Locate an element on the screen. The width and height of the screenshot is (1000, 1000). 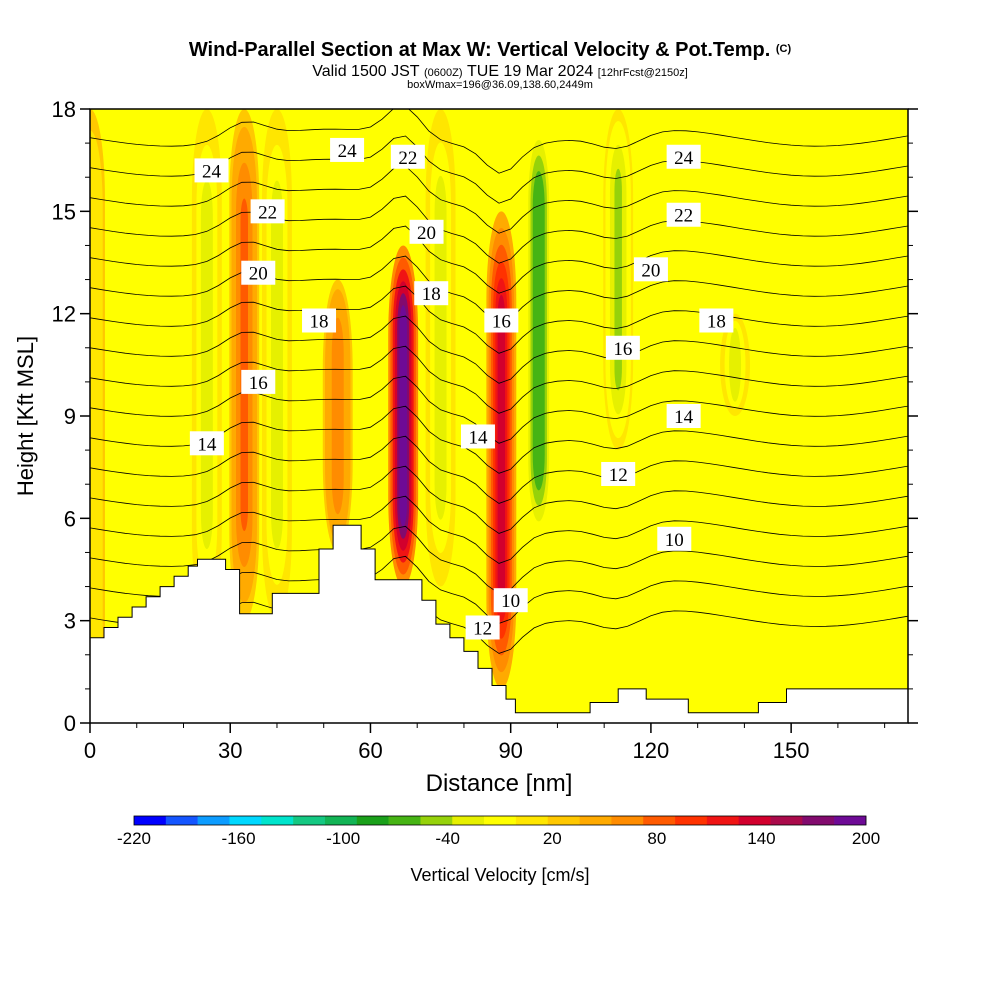
colorbar-tick-label: 80 is located at coordinates (656, 838).